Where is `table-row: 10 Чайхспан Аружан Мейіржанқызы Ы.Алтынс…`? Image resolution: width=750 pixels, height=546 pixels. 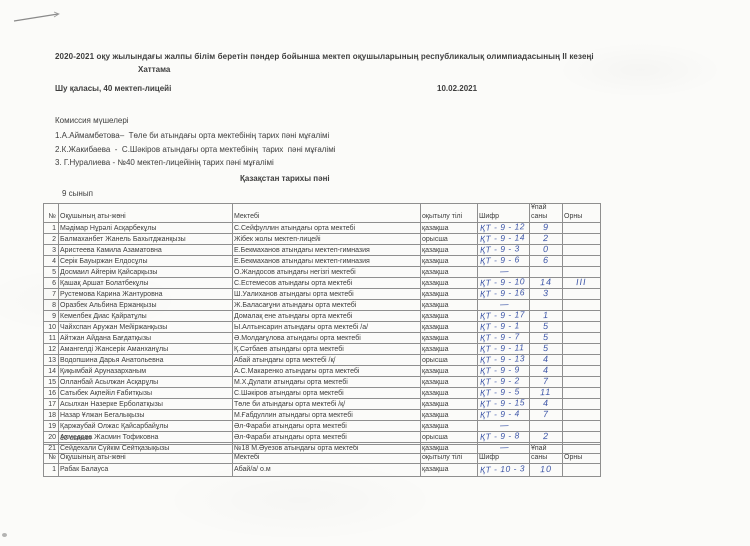 table-row: 10 Чайхспан Аружан Мейіржанқызы Ы.Алтынс… is located at coordinates (322, 326).